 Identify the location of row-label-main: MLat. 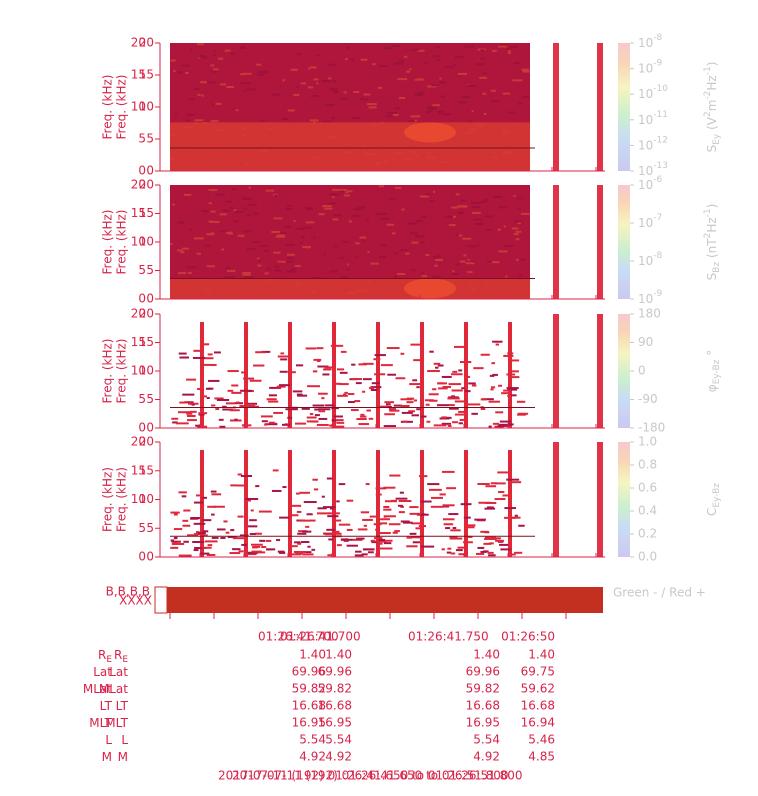
(97, 689).